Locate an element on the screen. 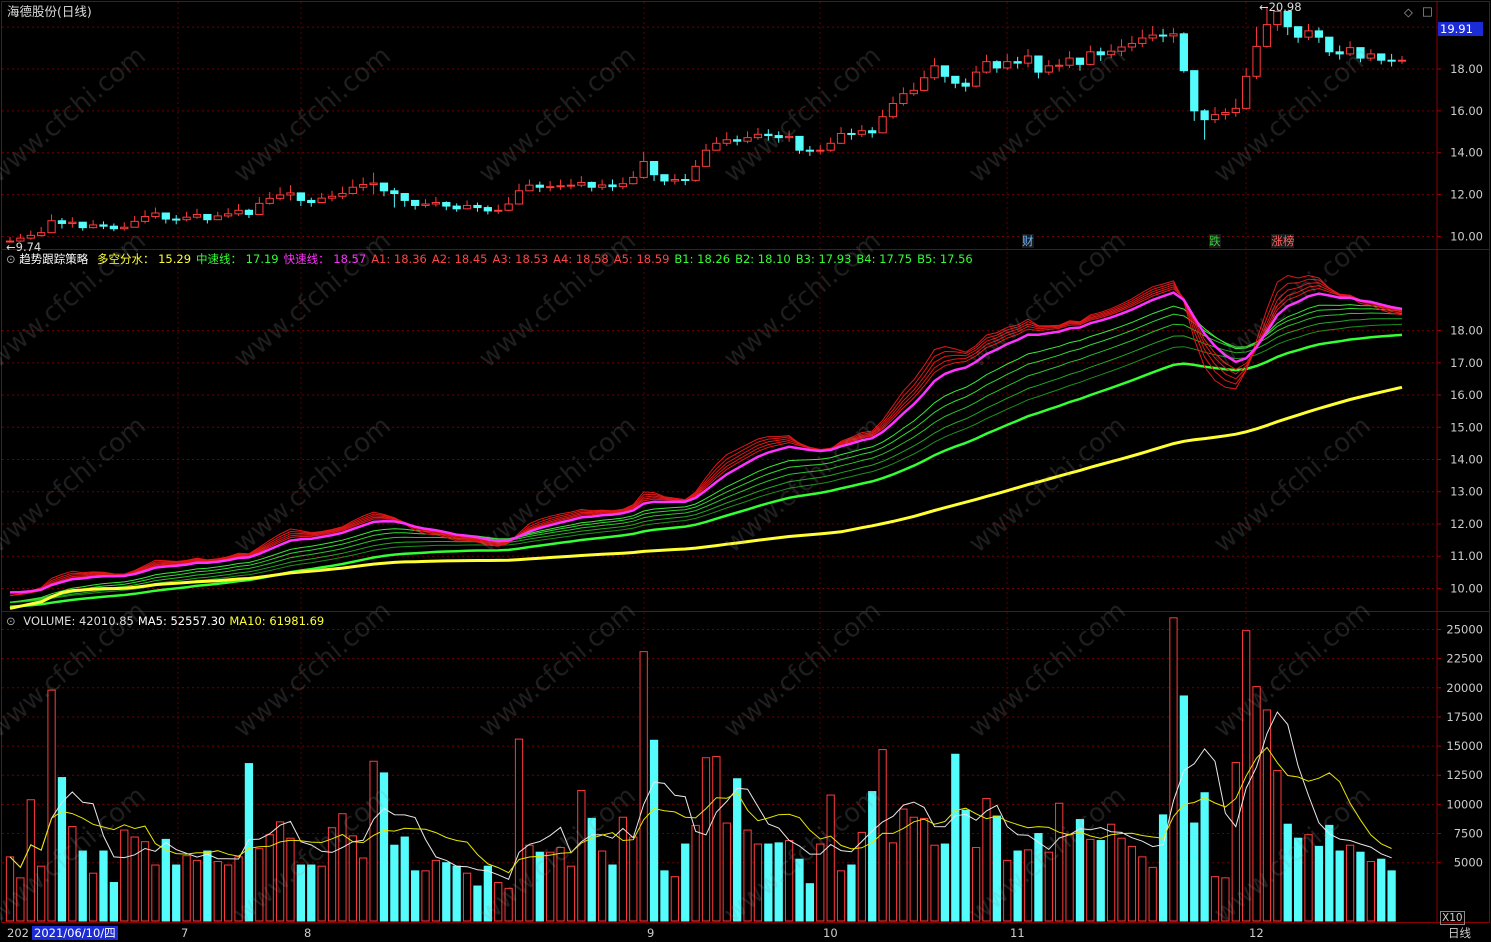 This screenshot has height=942, width=1491. period-label: 日线 is located at coordinates (1459, 933).